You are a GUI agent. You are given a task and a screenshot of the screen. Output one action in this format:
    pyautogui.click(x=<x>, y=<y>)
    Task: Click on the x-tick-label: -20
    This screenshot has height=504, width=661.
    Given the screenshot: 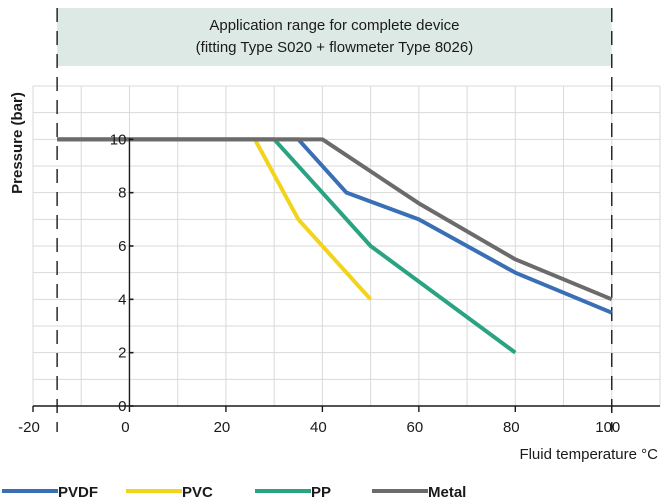 What is the action you would take?
    pyautogui.click(x=29, y=427)
    